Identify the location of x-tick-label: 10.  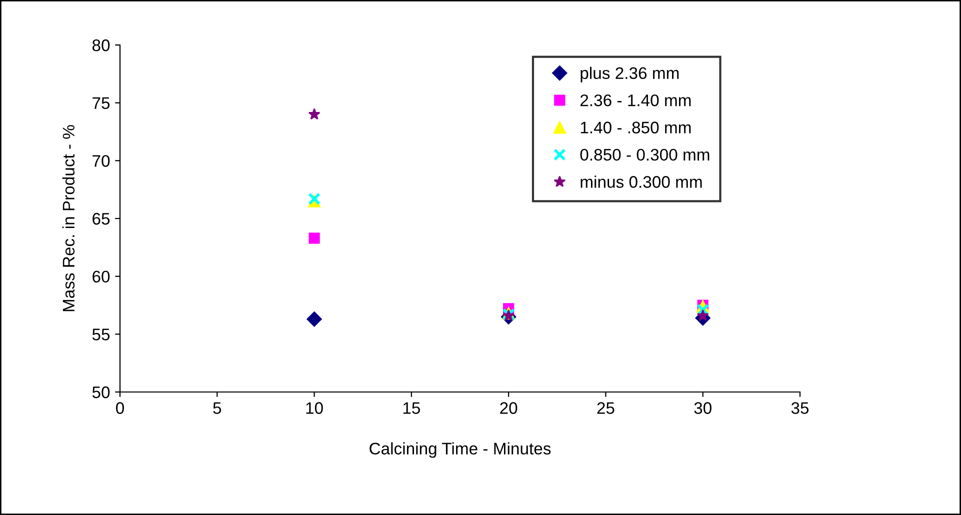
(314, 408).